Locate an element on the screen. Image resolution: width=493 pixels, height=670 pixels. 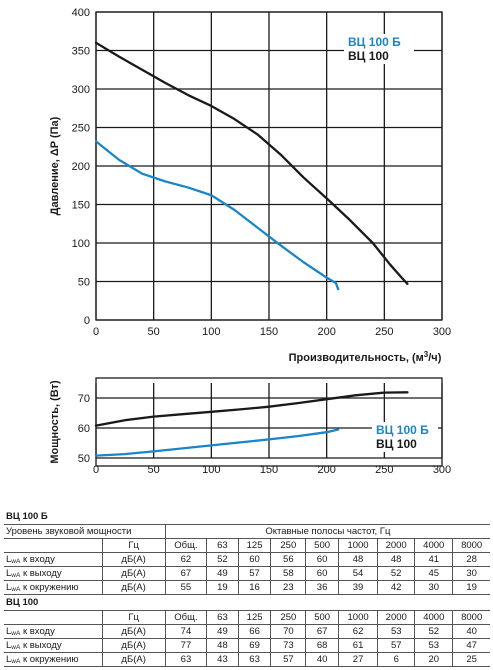
value-cell: 70 is located at coordinates (288, 631).